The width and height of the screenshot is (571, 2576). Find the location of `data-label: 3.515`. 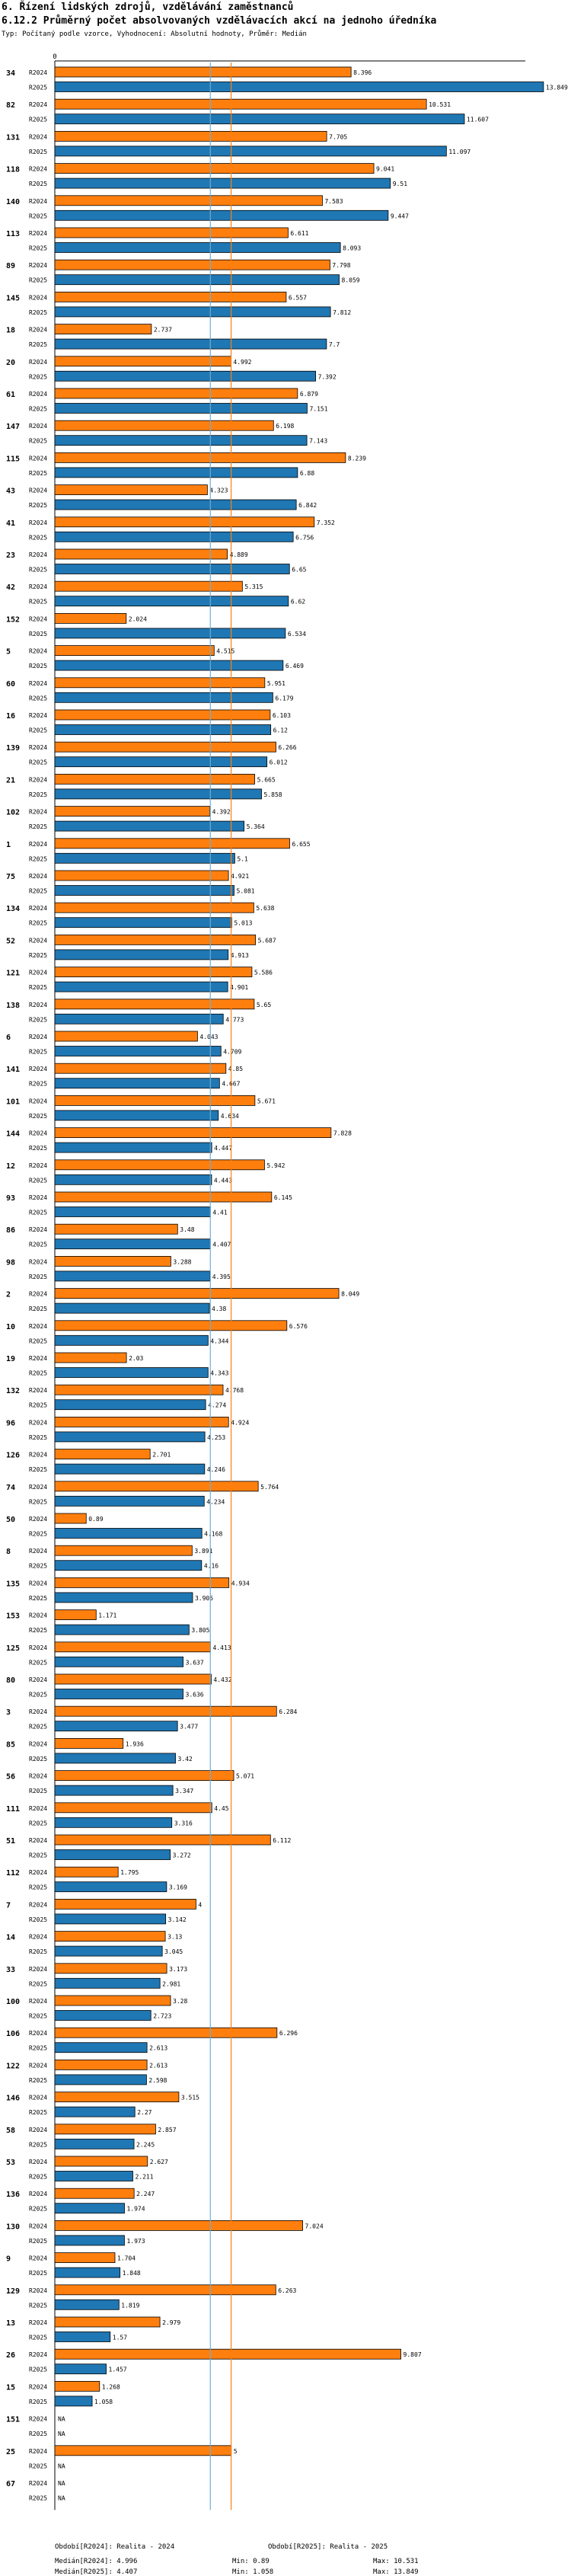

data-label: 3.515 is located at coordinates (190, 2098).